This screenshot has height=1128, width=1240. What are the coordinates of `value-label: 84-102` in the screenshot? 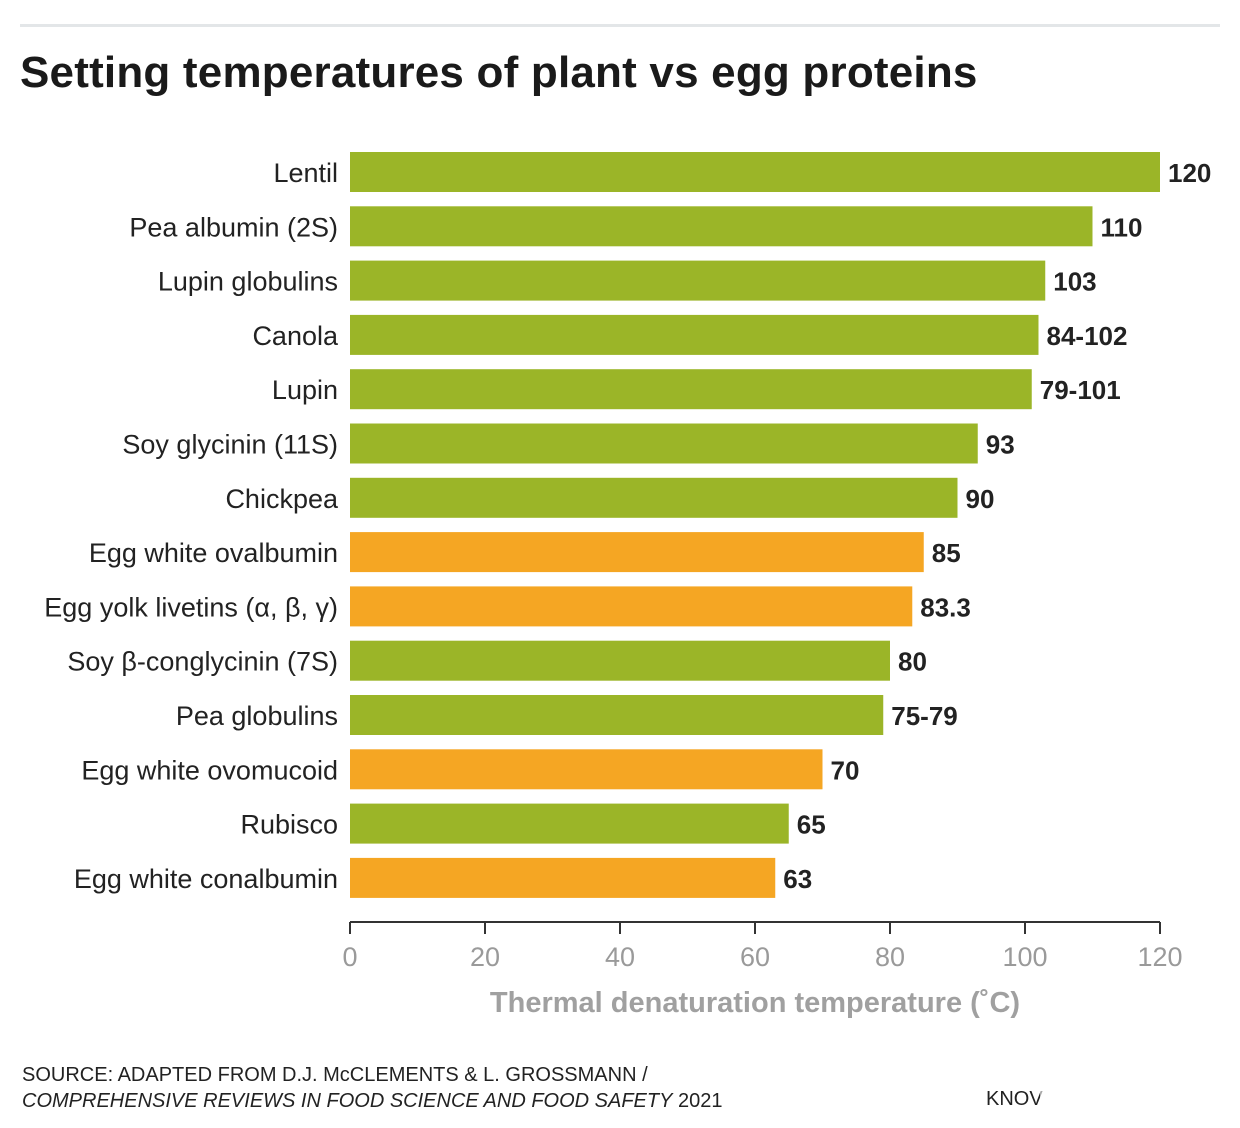 It's located at (1087, 336).